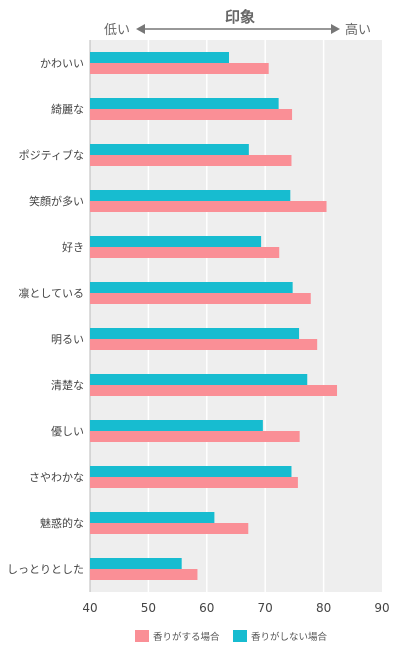 Image resolution: width=400 pixels, height=660 pixels. What do you see at coordinates (358, 30) in the screenshot?
I see `high-label: 高い` at bounding box center [358, 30].